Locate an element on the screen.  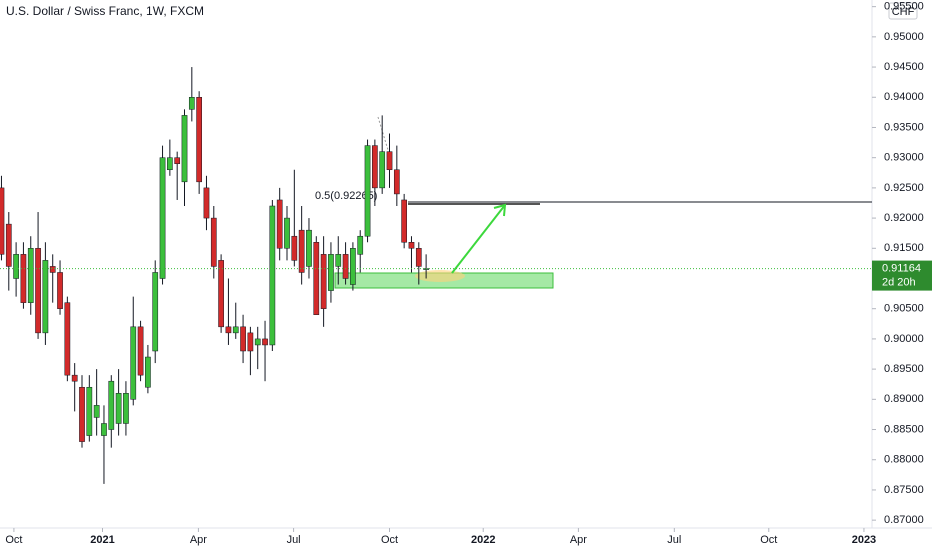
y-tick-label: 0.91500 is located at coordinates (904, 248).